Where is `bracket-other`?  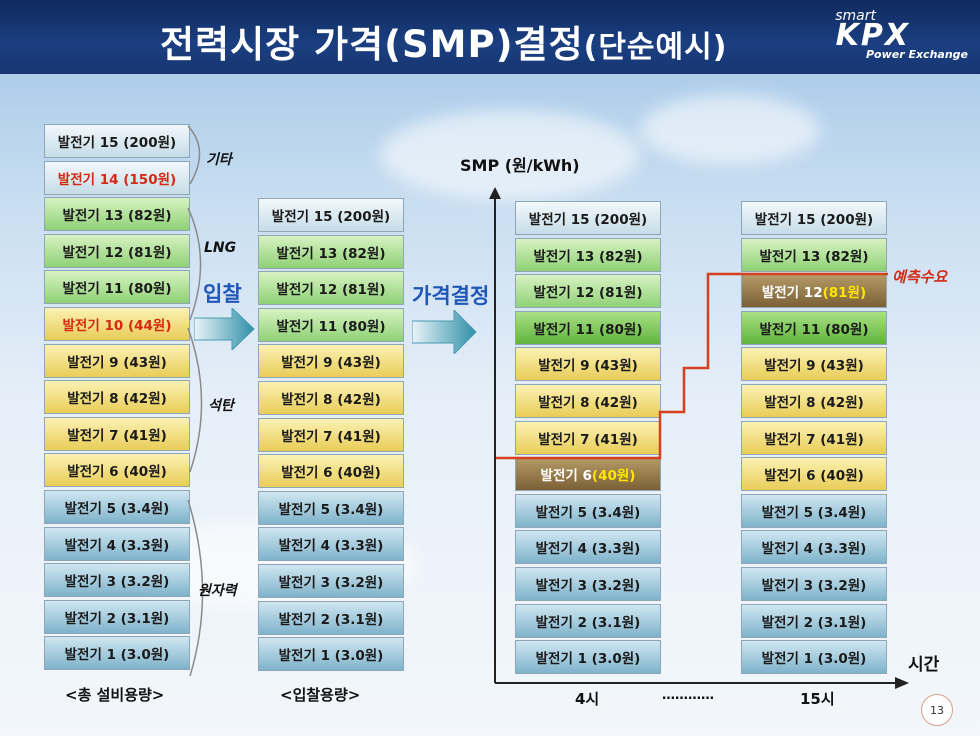 bracket-other is located at coordinates (194, 155).